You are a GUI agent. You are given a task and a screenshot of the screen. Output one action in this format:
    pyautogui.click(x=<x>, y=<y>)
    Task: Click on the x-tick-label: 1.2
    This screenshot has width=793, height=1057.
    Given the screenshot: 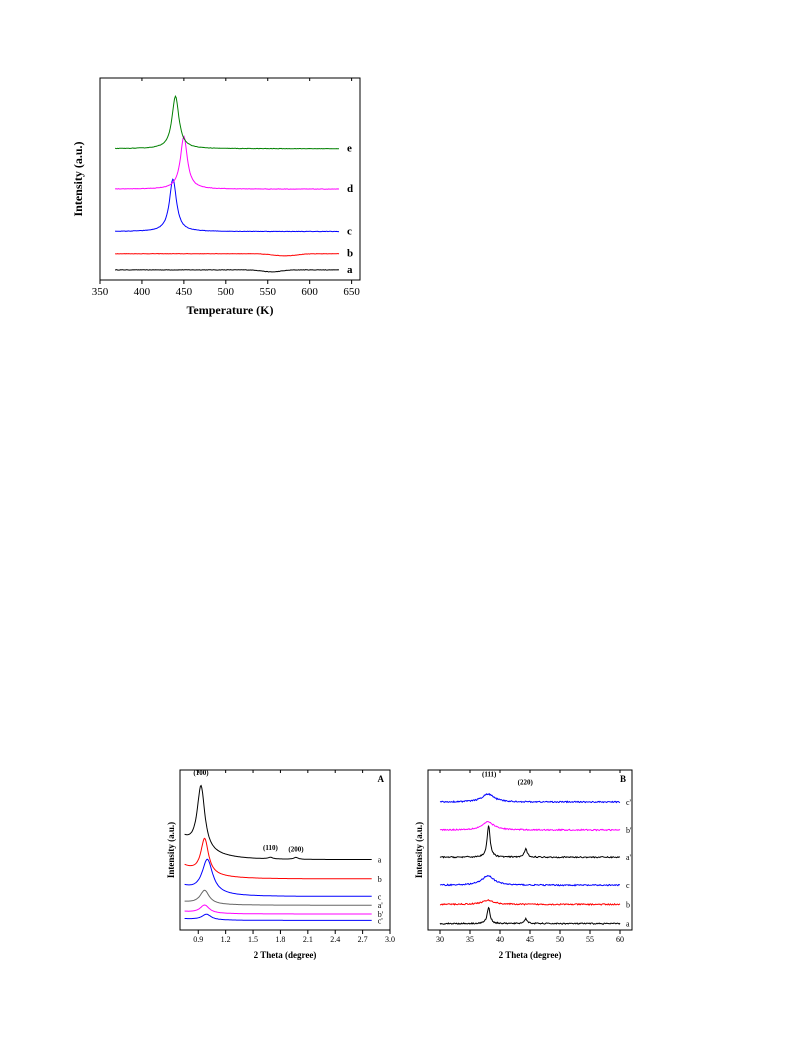 What is the action you would take?
    pyautogui.click(x=226, y=939)
    